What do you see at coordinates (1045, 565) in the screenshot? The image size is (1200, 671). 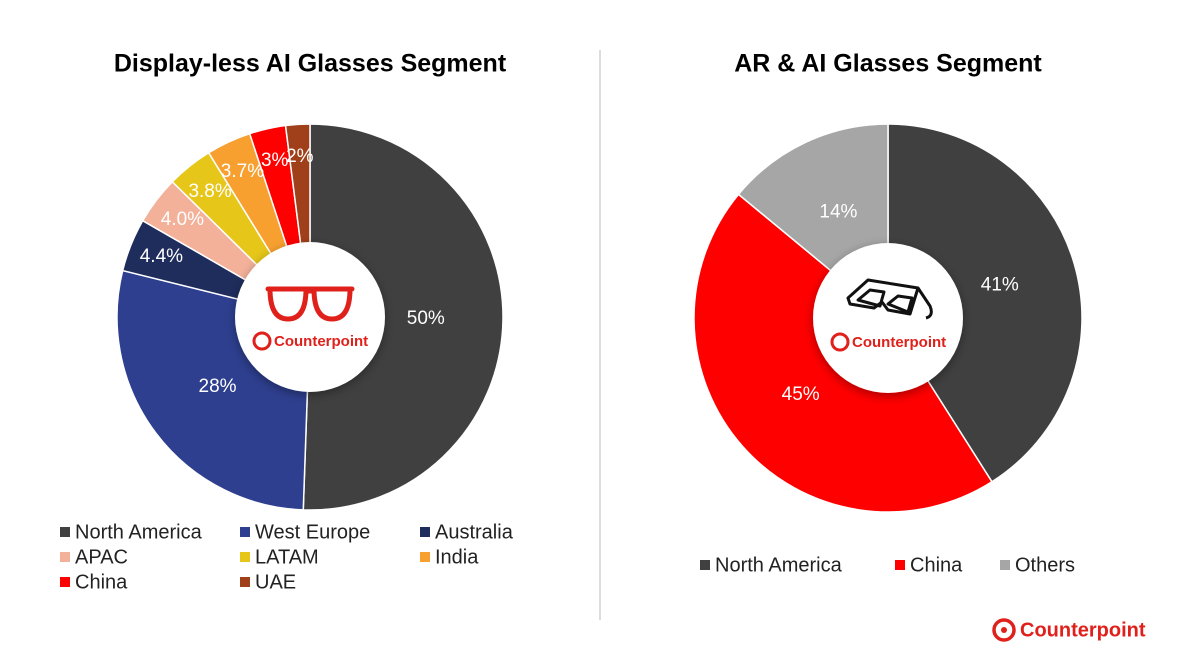 I see `legend-label: Others` at bounding box center [1045, 565].